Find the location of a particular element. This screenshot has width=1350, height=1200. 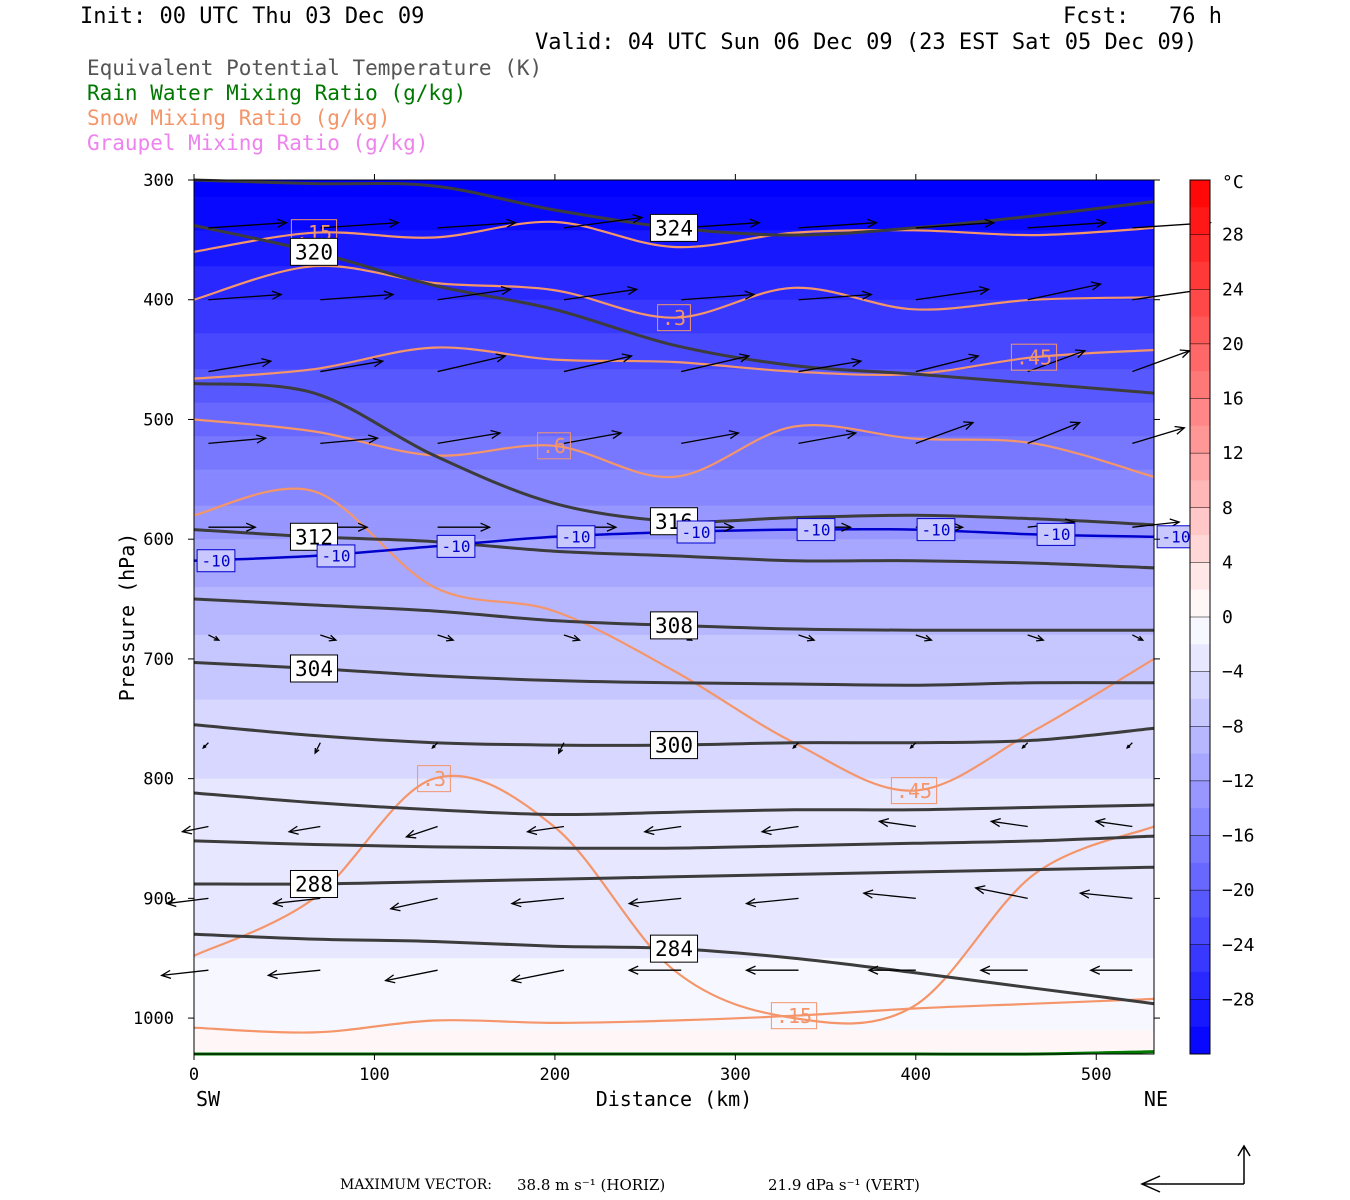

max-vector-vert-head is located at coordinates (1244, 1150).